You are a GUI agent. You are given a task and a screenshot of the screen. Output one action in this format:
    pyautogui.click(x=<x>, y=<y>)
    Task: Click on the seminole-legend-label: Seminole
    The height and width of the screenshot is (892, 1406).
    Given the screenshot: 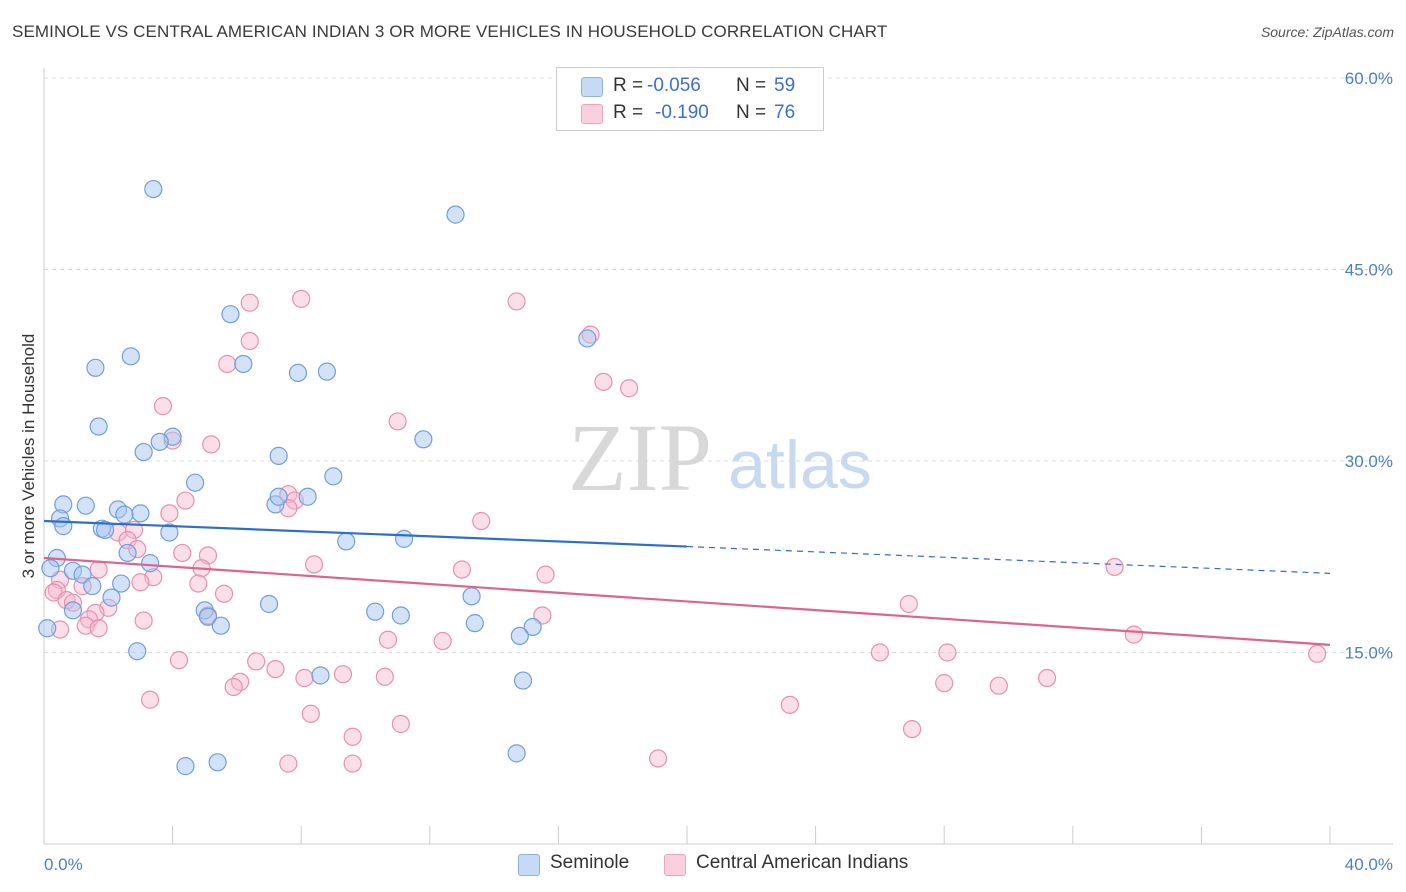 What is the action you would take?
    pyautogui.click(x=590, y=862)
    